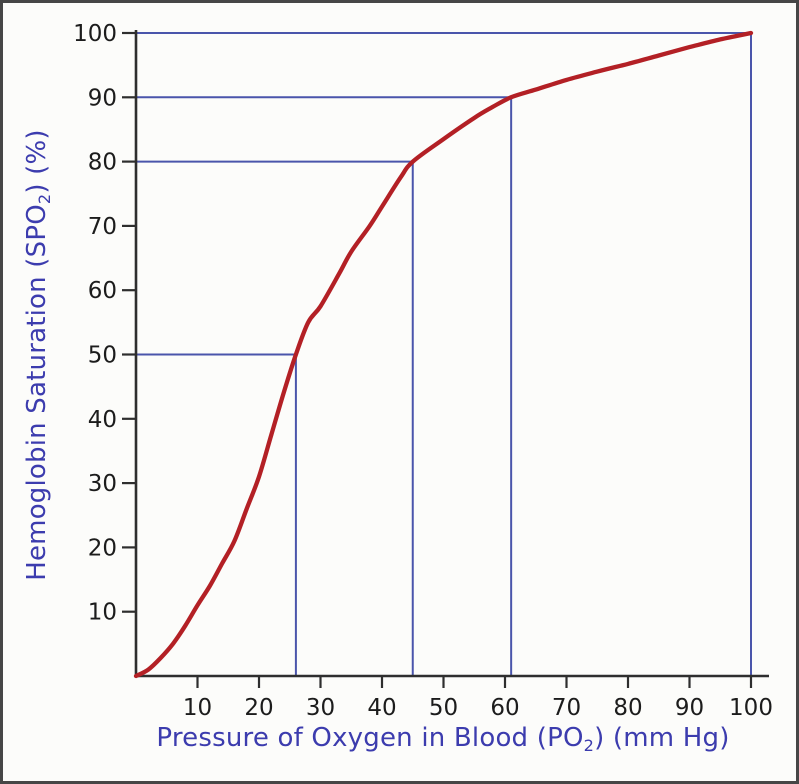 This screenshot has height=784, width=799. Describe the element at coordinates (320, 708) in the screenshot. I see `x-tick-label: 30` at that location.